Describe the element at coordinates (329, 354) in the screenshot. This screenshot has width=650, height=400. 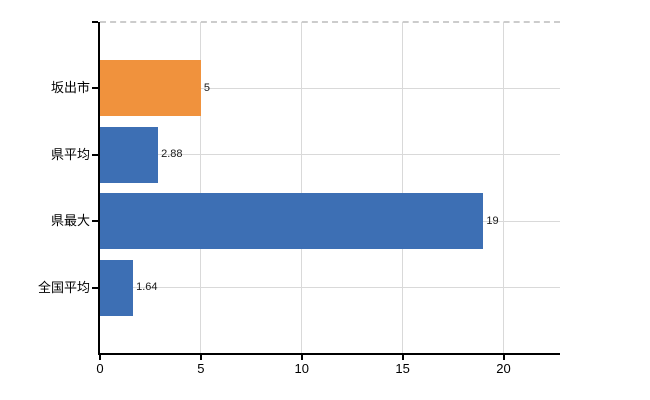
I see `x-axis-line` at that location.